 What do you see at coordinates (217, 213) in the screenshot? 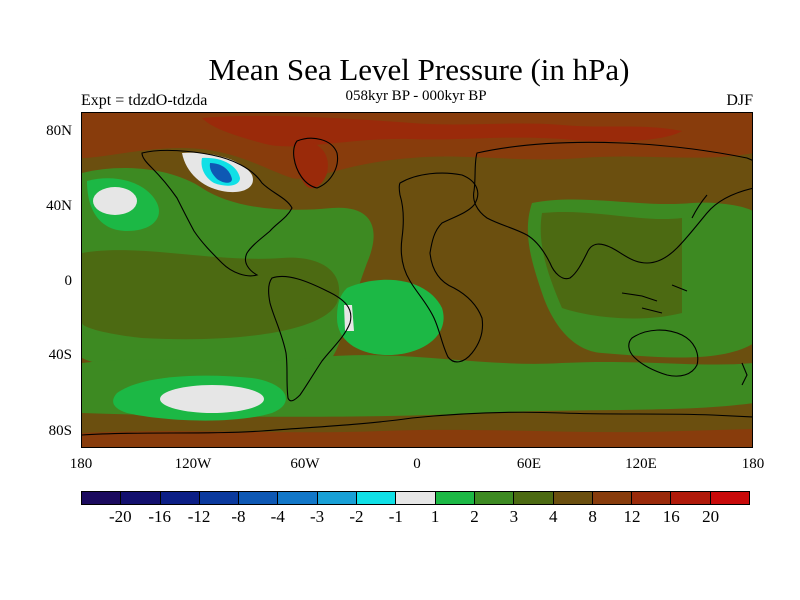
I see `coast-north-america` at bounding box center [217, 213].